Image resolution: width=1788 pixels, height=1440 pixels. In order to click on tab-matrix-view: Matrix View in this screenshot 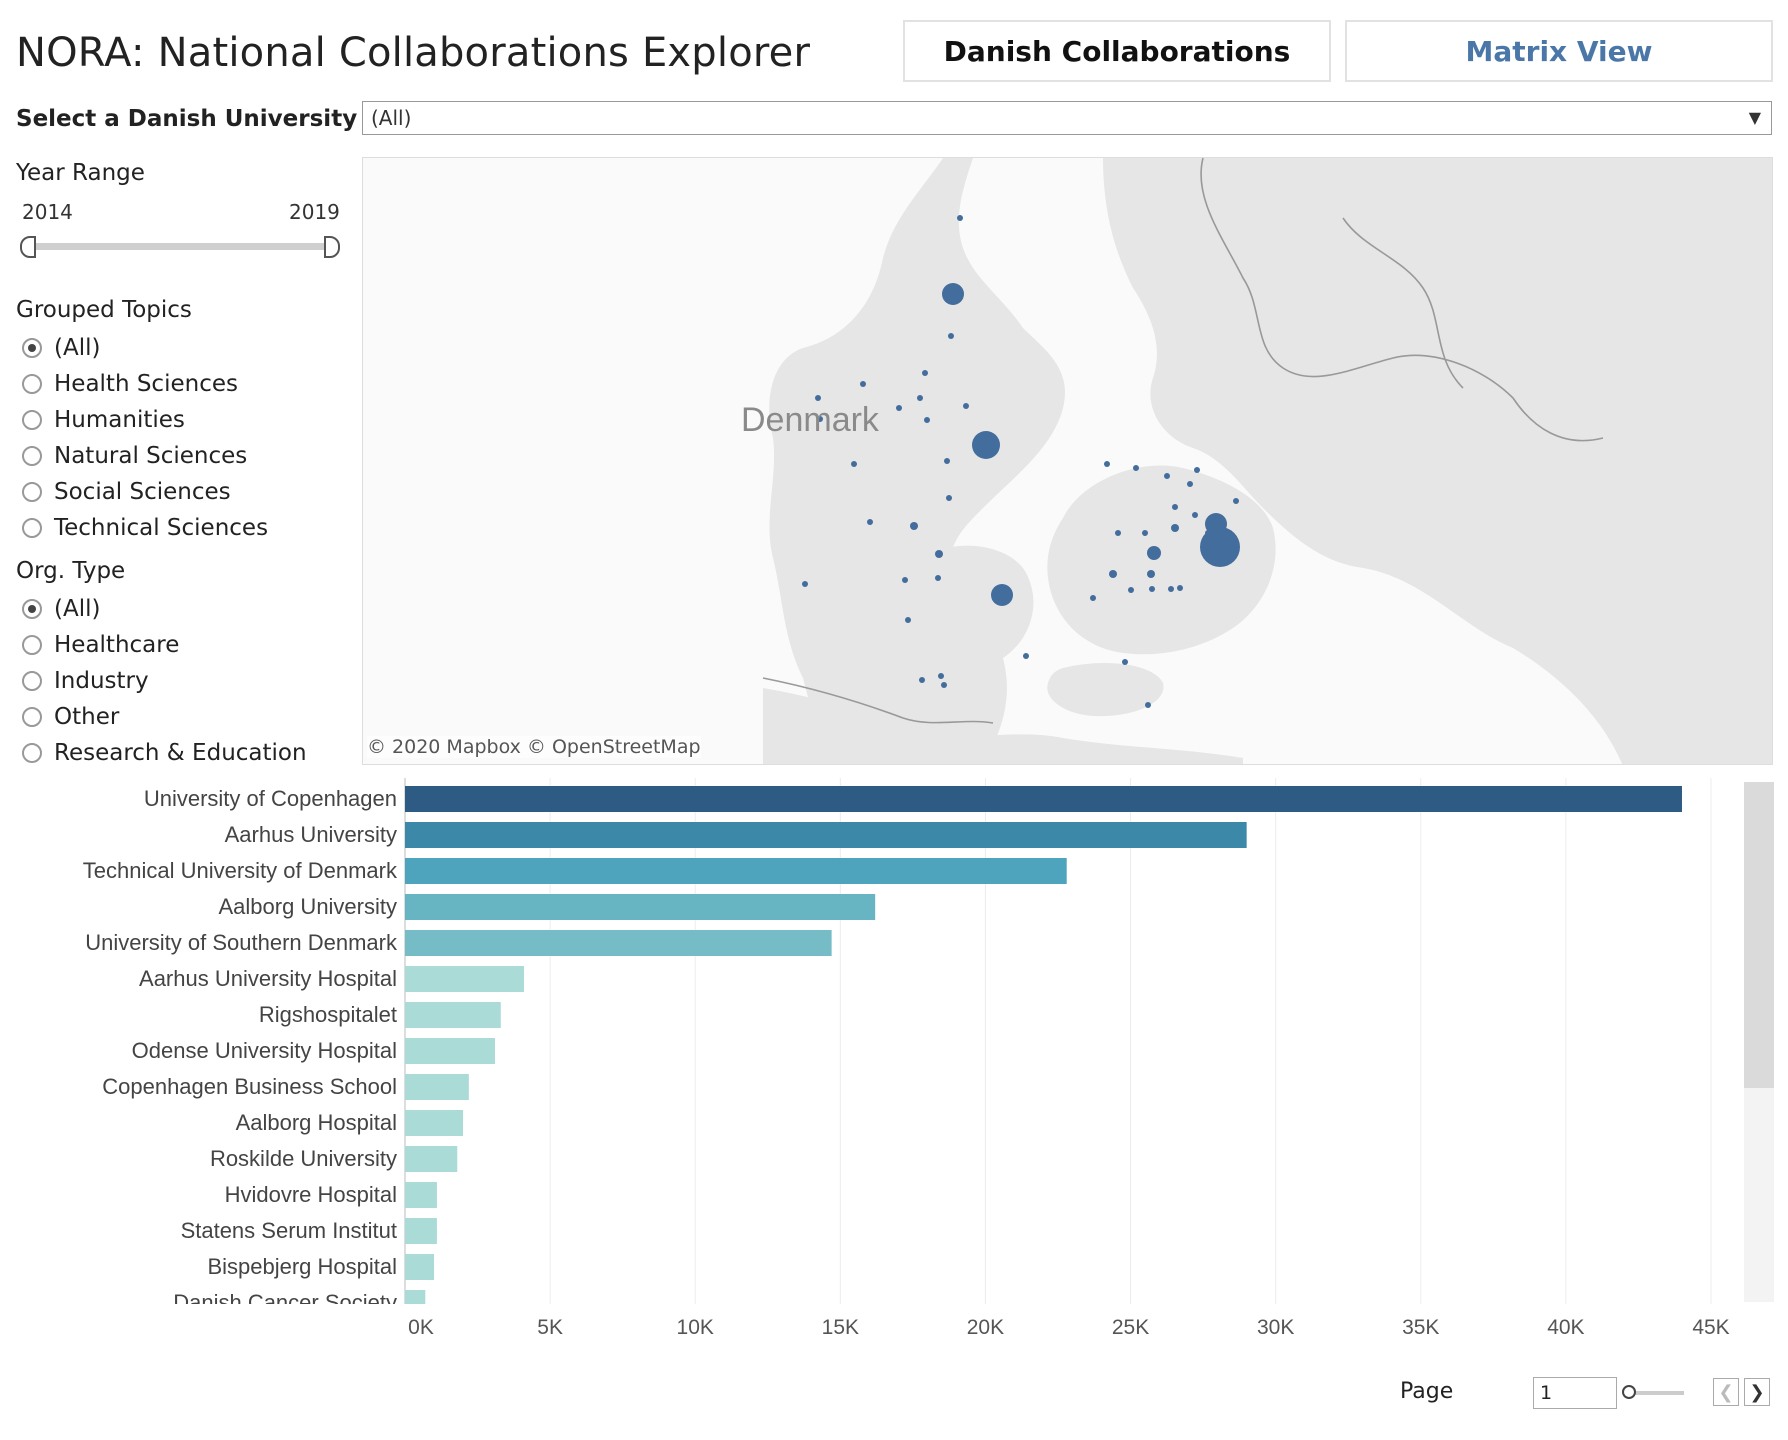, I will do `click(1559, 51)`.